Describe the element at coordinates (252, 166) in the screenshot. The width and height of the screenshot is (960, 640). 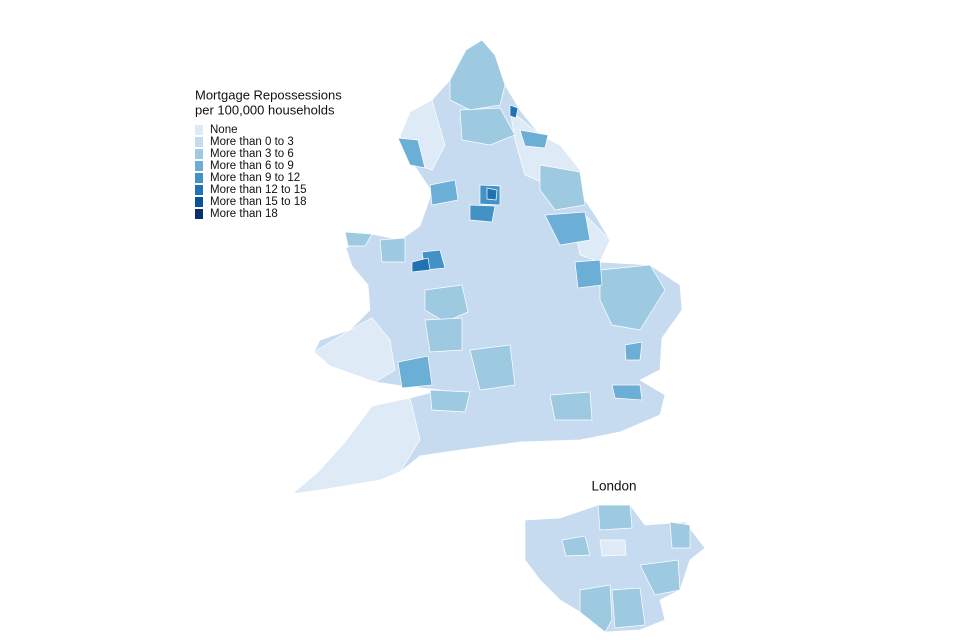
I see `legend-label: More than 6 to 9` at that location.